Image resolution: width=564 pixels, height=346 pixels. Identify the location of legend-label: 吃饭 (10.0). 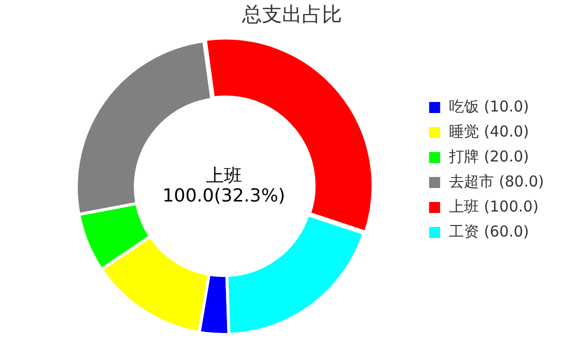
(489, 106).